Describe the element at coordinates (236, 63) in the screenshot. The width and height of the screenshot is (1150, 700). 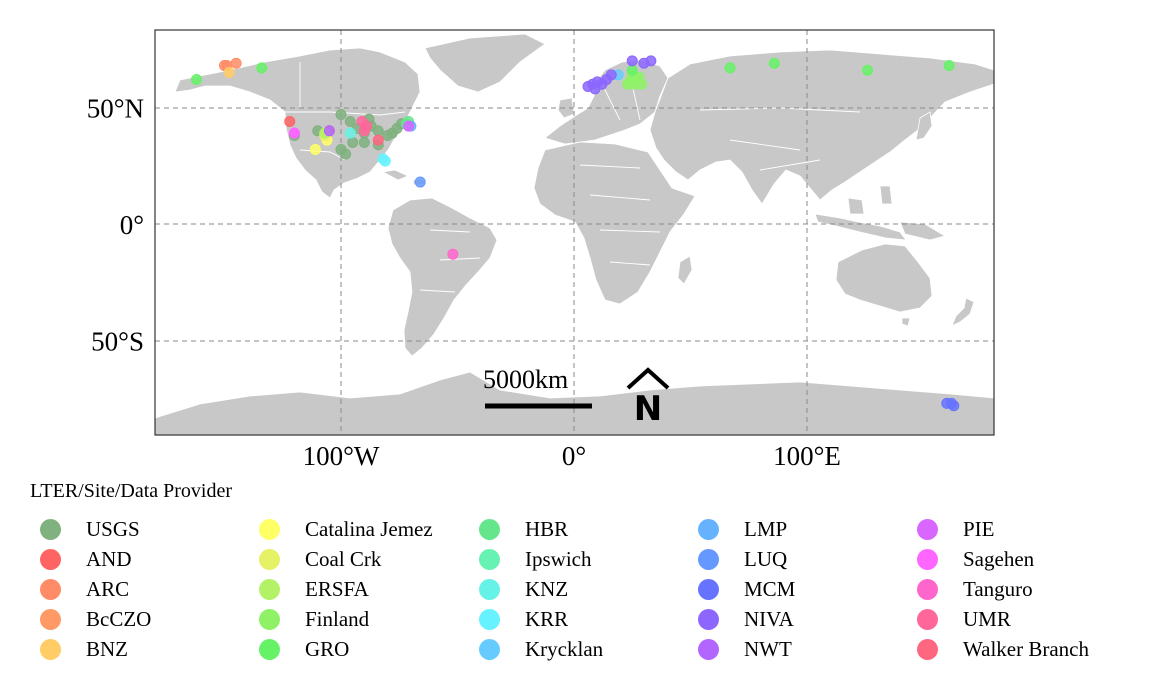
I see `site-point-arc` at that location.